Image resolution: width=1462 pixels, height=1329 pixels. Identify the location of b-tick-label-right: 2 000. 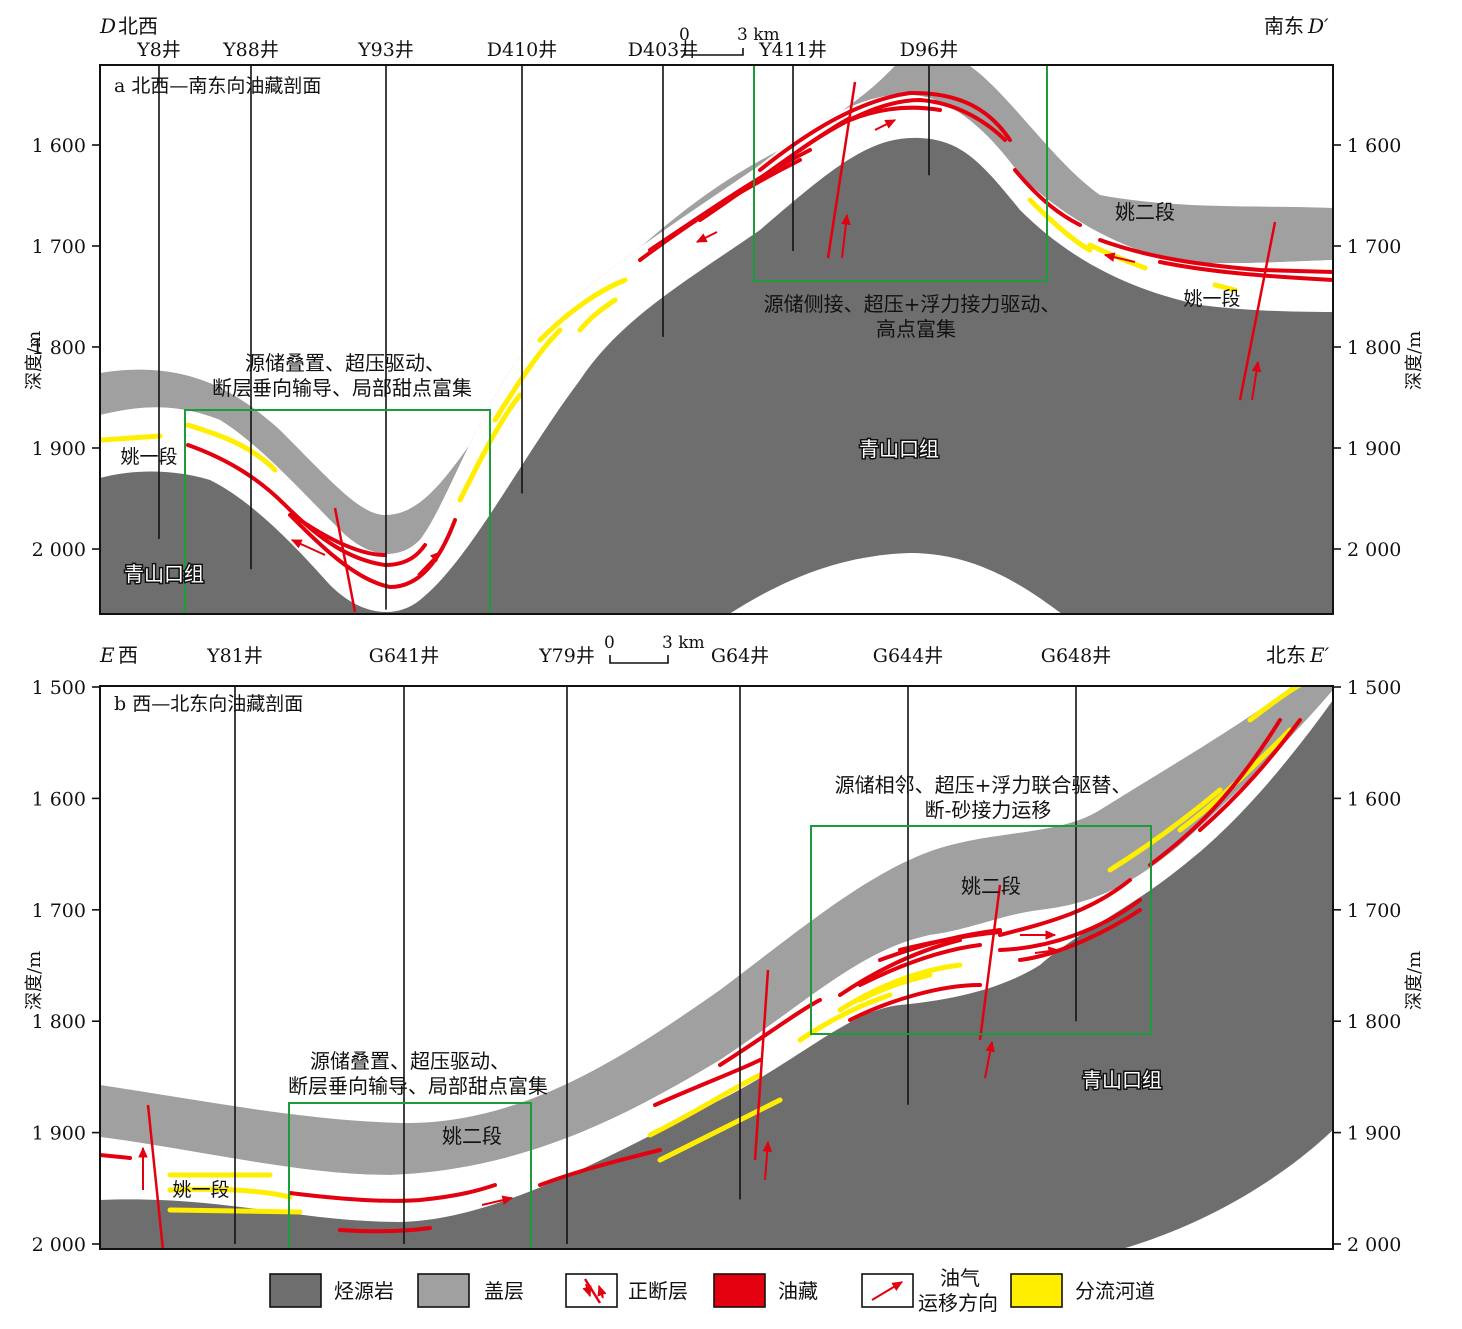
(1374, 1245).